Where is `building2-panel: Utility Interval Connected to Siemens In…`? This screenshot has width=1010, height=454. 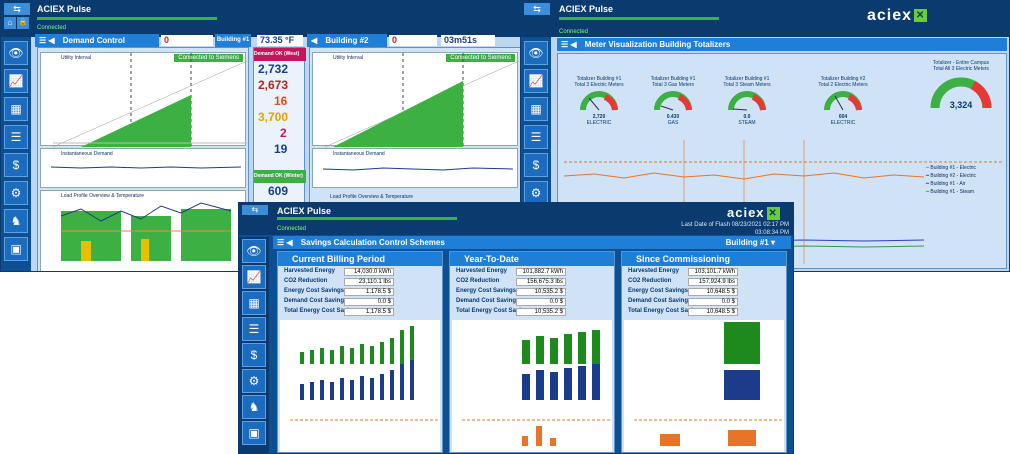 building2-panel: Utility Interval Connected to Siemens In… is located at coordinates (415, 127).